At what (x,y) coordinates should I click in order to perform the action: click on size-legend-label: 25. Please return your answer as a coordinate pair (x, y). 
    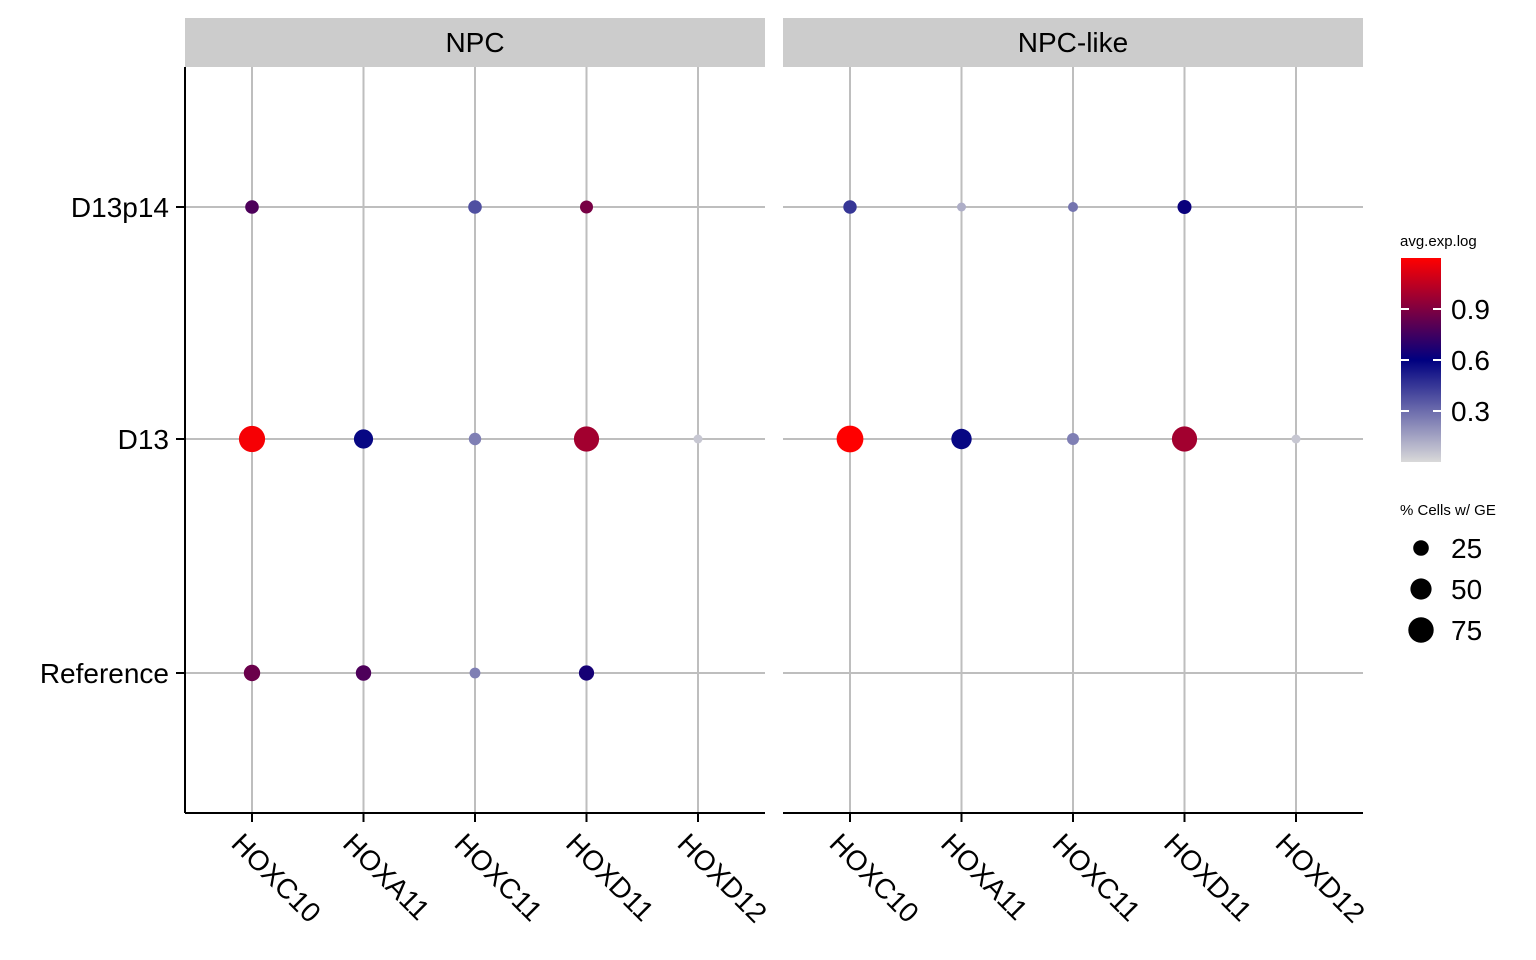
    Looking at the image, I should click on (1466, 548).